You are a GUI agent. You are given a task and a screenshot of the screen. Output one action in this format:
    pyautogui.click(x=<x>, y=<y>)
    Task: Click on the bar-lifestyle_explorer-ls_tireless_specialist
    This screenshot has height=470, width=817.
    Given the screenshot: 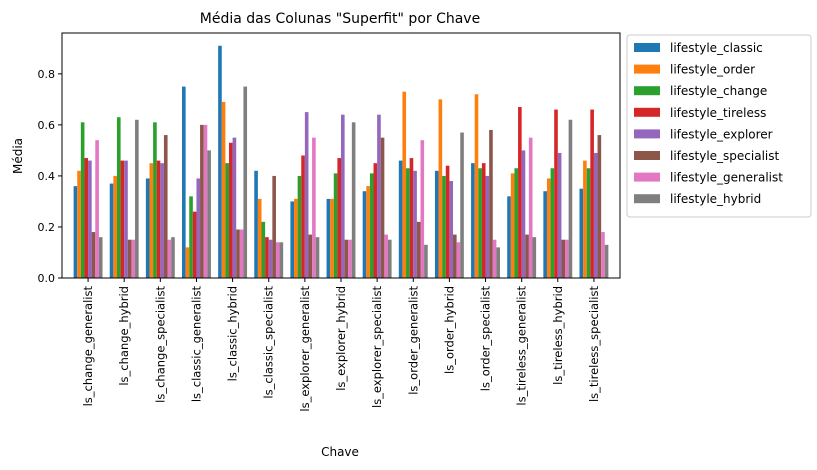 What is the action you would take?
    pyautogui.click(x=595, y=215)
    